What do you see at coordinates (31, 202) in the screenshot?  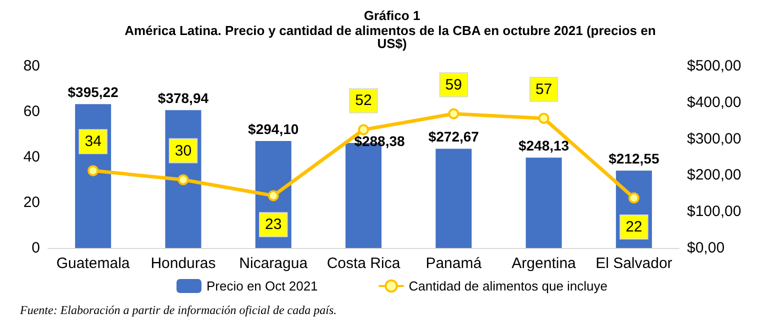 I see `y-tick-label: 20` at bounding box center [31, 202].